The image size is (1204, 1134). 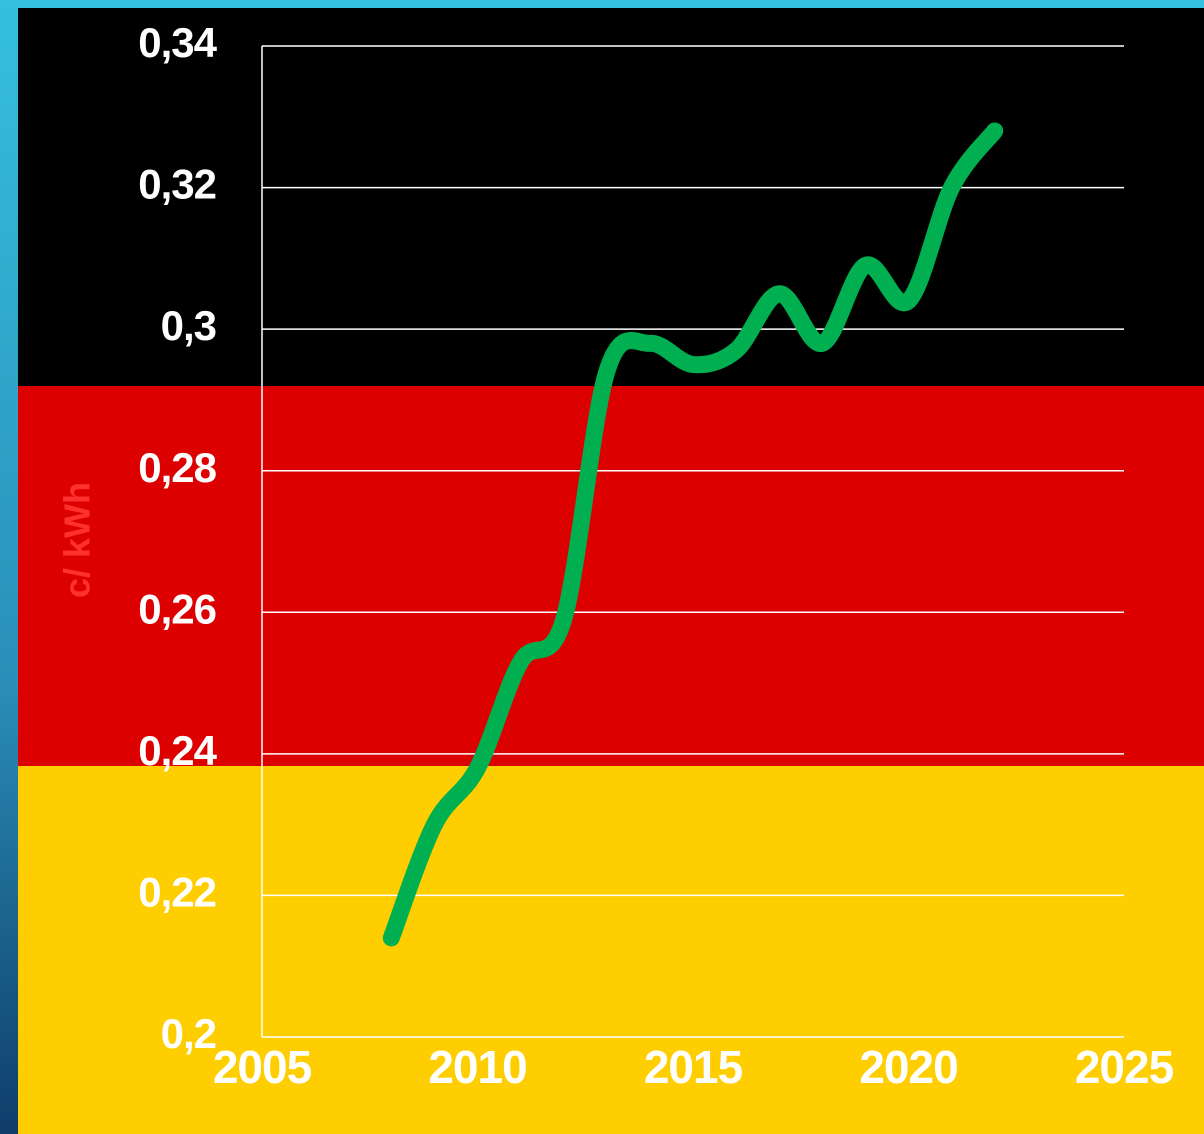 What do you see at coordinates (177, 750) in the screenshot?
I see `y-tick-label: 0,24` at bounding box center [177, 750].